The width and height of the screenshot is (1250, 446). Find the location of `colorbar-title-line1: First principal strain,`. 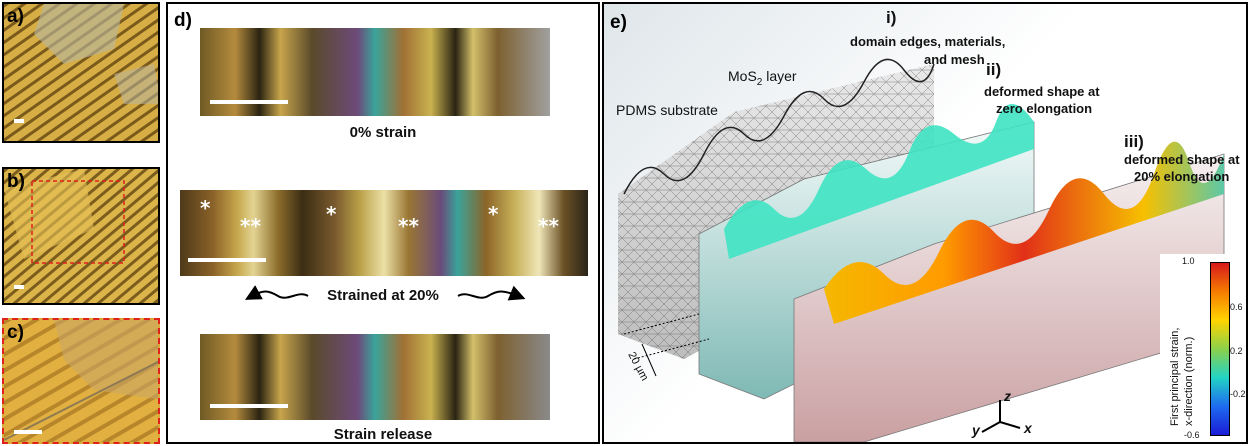

colorbar-title-line1: First principal strain, is located at coordinates (1175, 376).